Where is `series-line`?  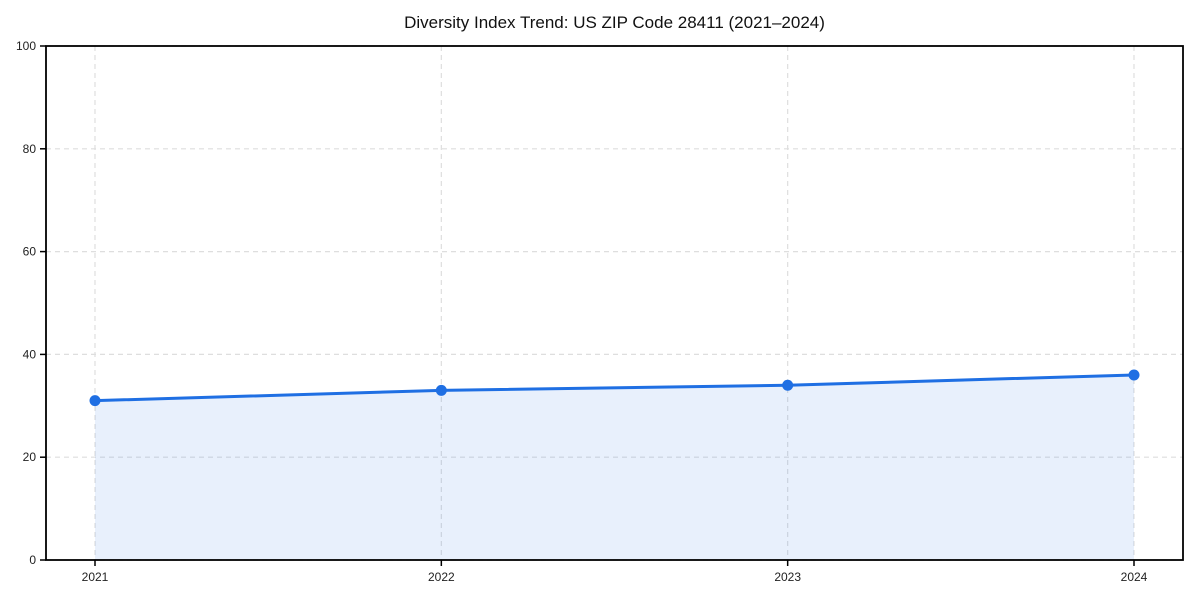
series-line is located at coordinates (614, 388).